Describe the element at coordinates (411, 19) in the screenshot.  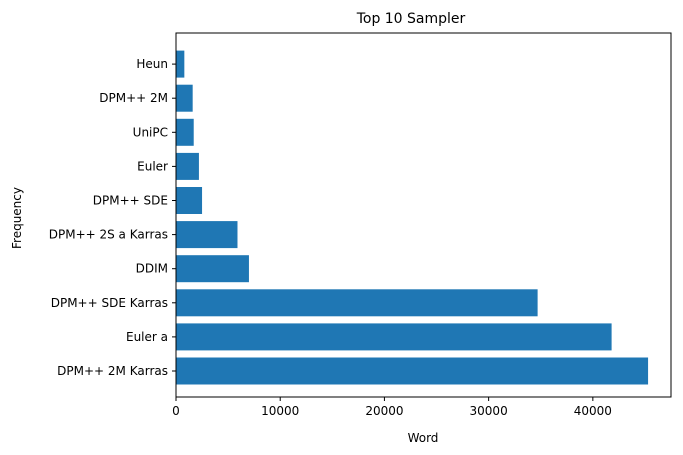
I see `chart-title: Top 10 Sampler` at that location.